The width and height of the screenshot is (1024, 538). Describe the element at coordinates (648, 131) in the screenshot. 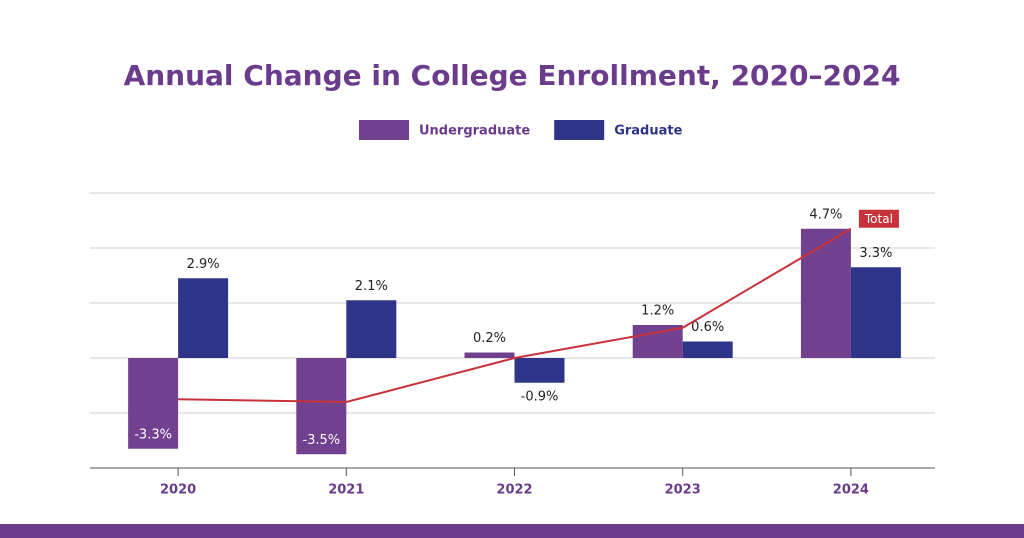

I see `legend-label: Graduate` at that location.